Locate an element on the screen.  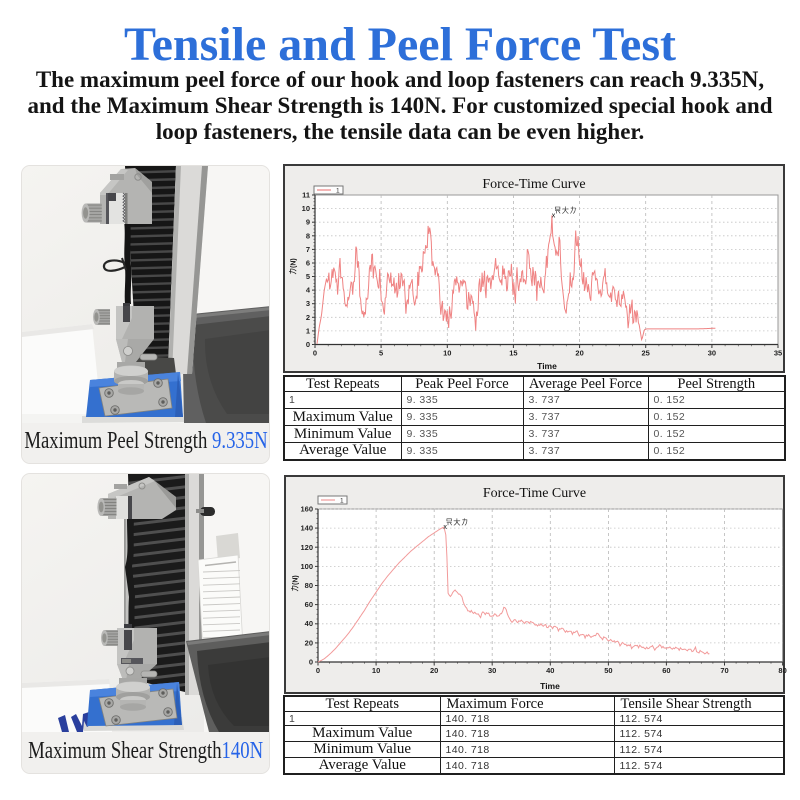
svg-text: 70 is located at coordinates (724, 670).